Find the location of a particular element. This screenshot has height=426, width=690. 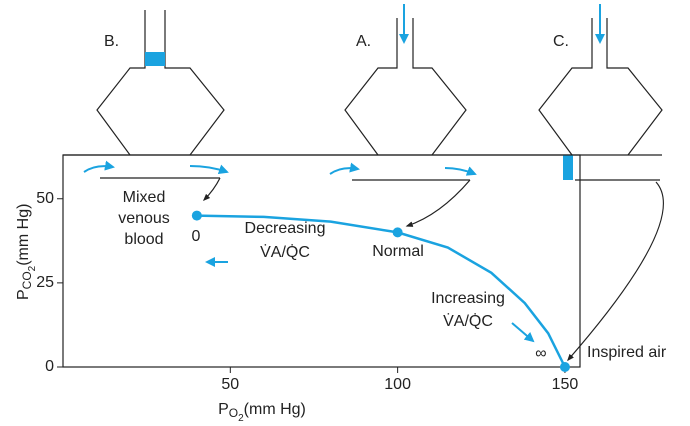

y-tick-label: 0 is located at coordinates (49, 366).